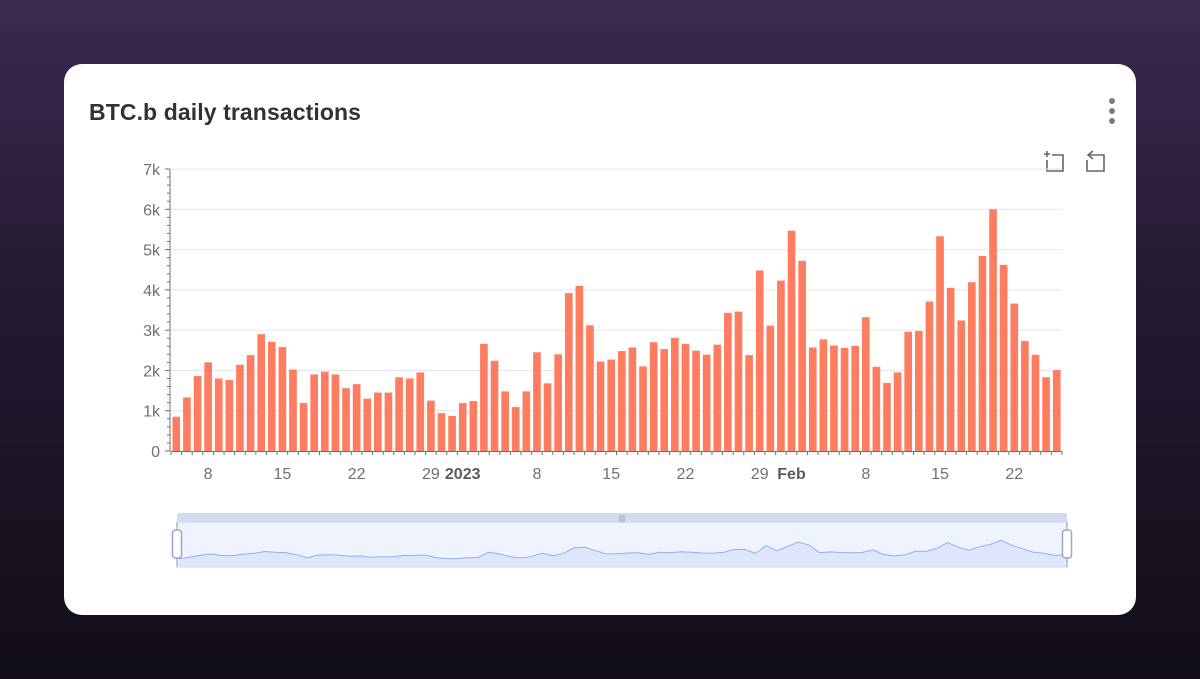 This screenshot has height=679, width=1200. What do you see at coordinates (1096, 162) in the screenshot?
I see `zoom-reset-icon` at bounding box center [1096, 162].